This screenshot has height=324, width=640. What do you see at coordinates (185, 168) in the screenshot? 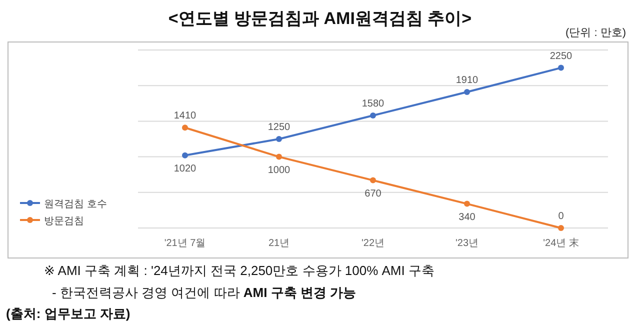
I see `data-label: 1020` at bounding box center [185, 168].